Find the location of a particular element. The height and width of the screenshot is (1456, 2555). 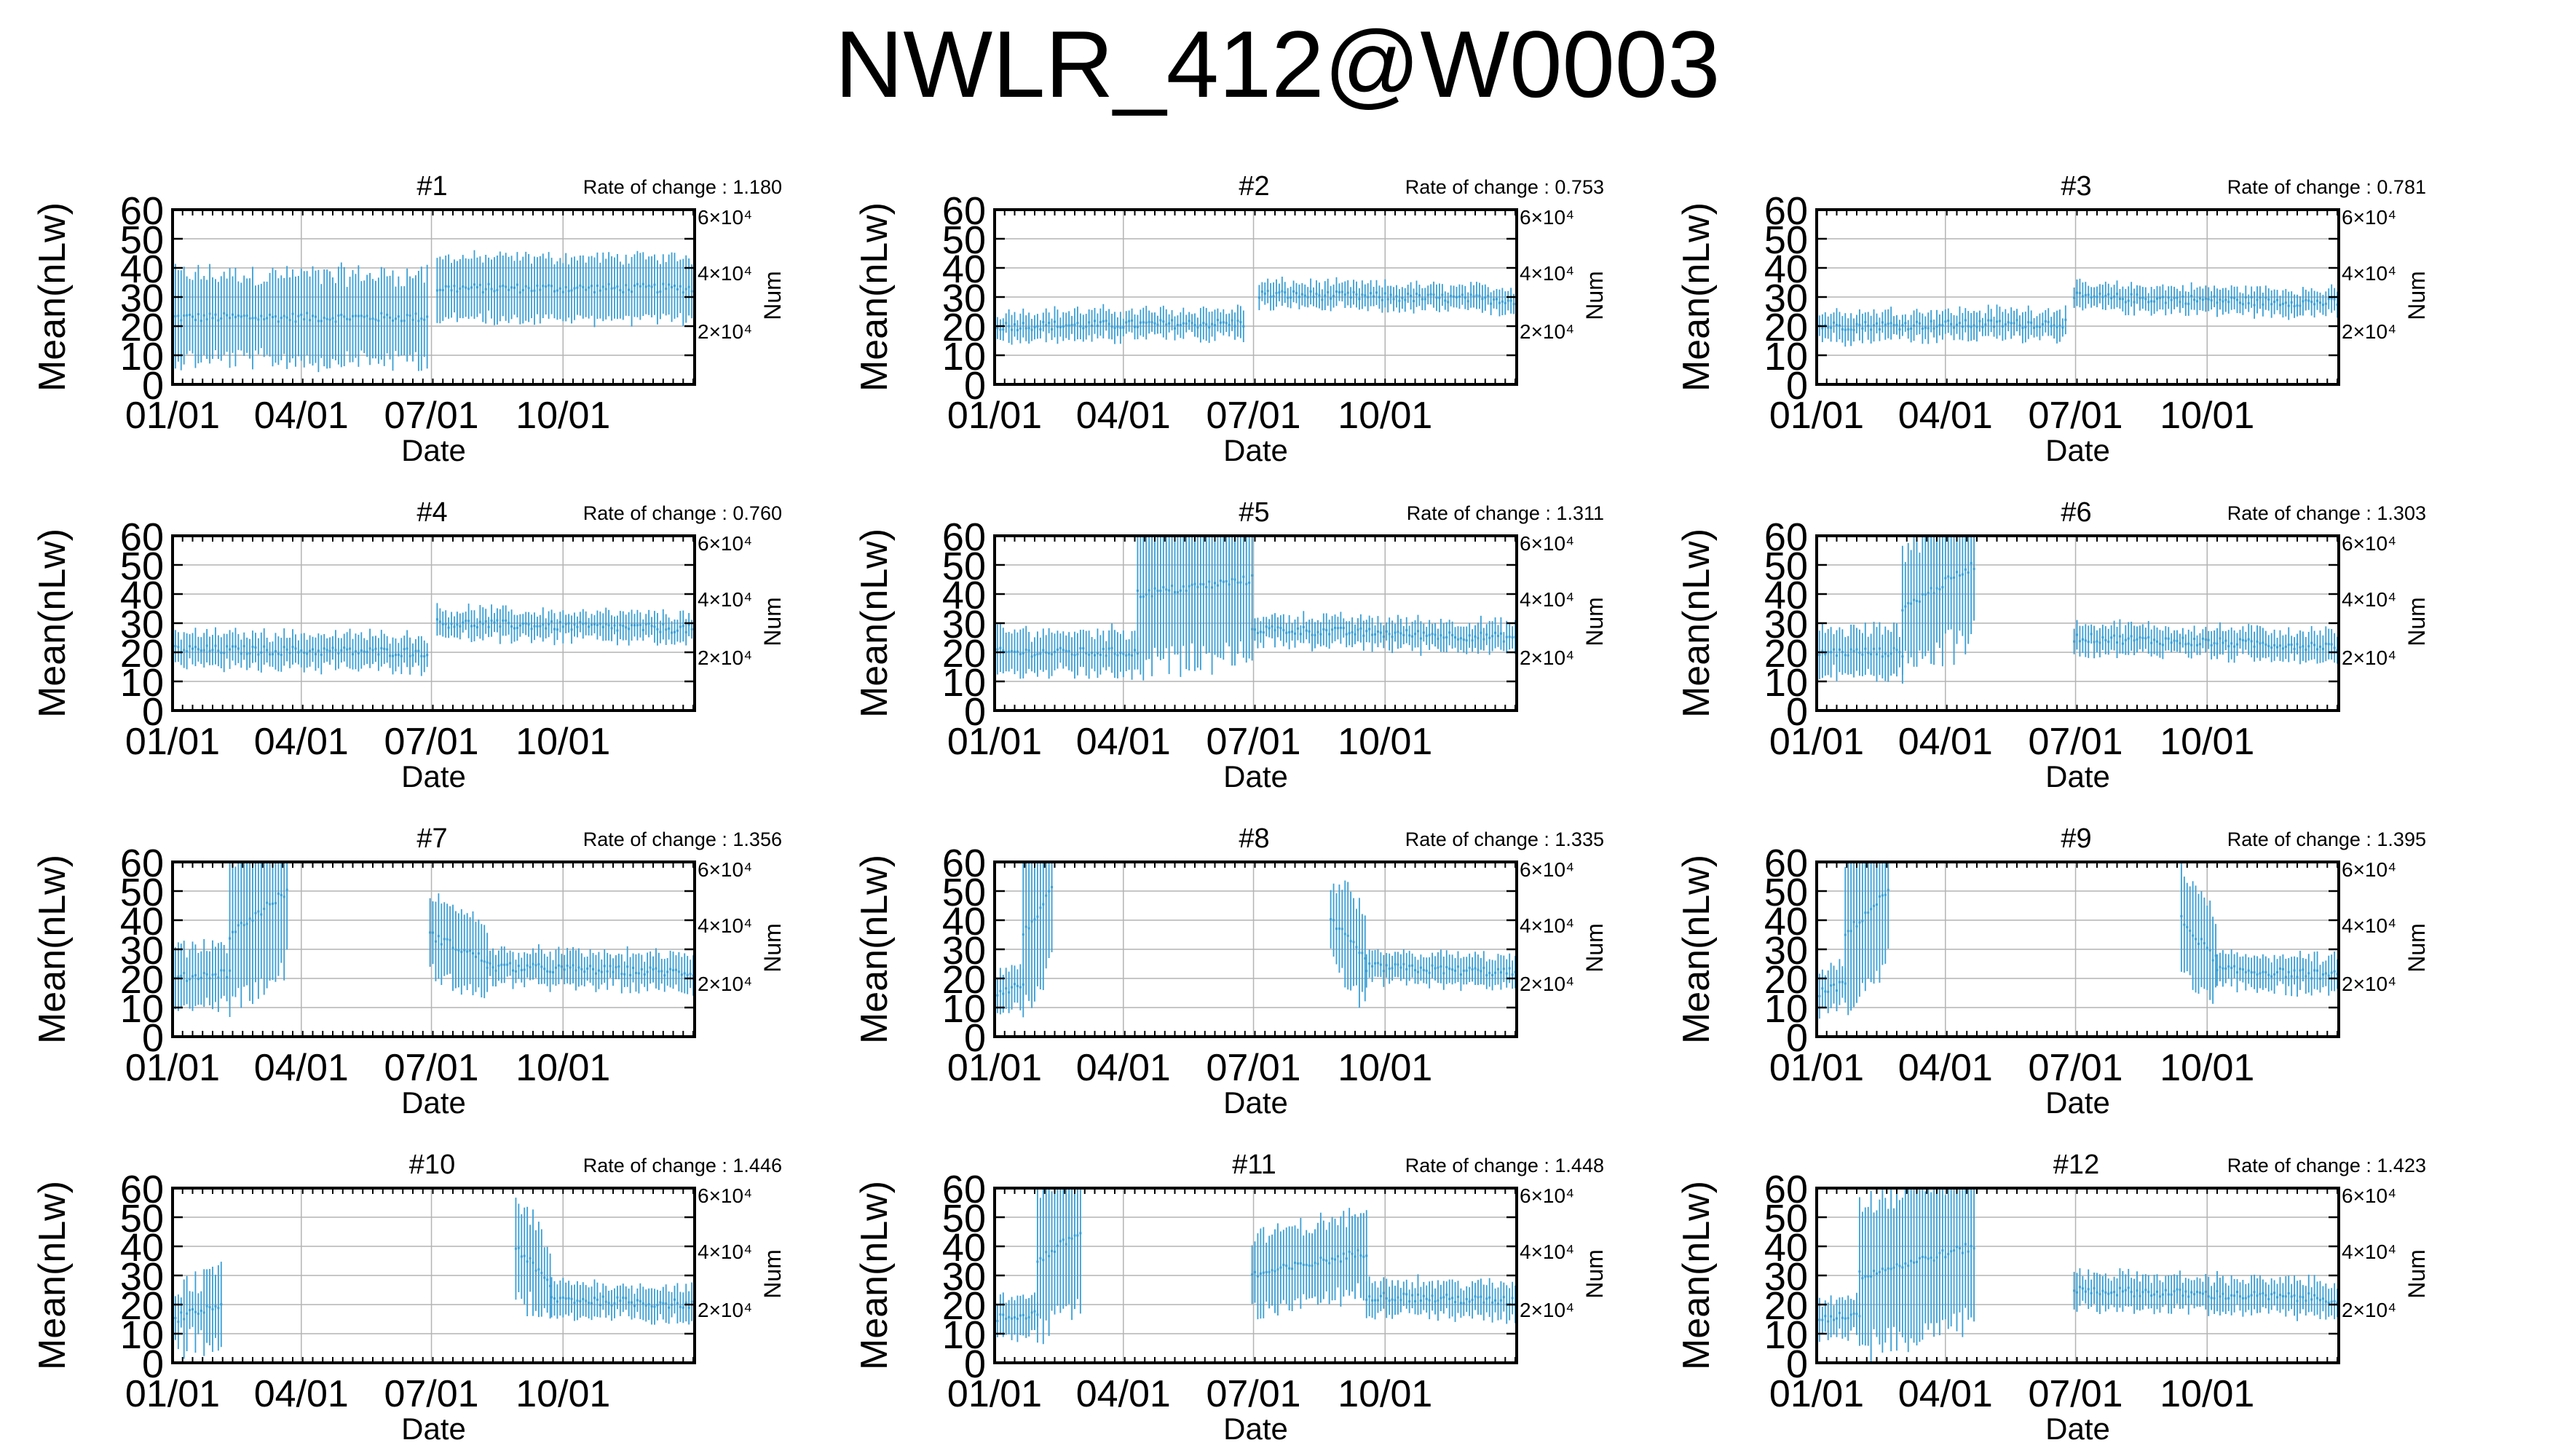

y2-tick-label: 4×10⁴ is located at coordinates (725, 925).